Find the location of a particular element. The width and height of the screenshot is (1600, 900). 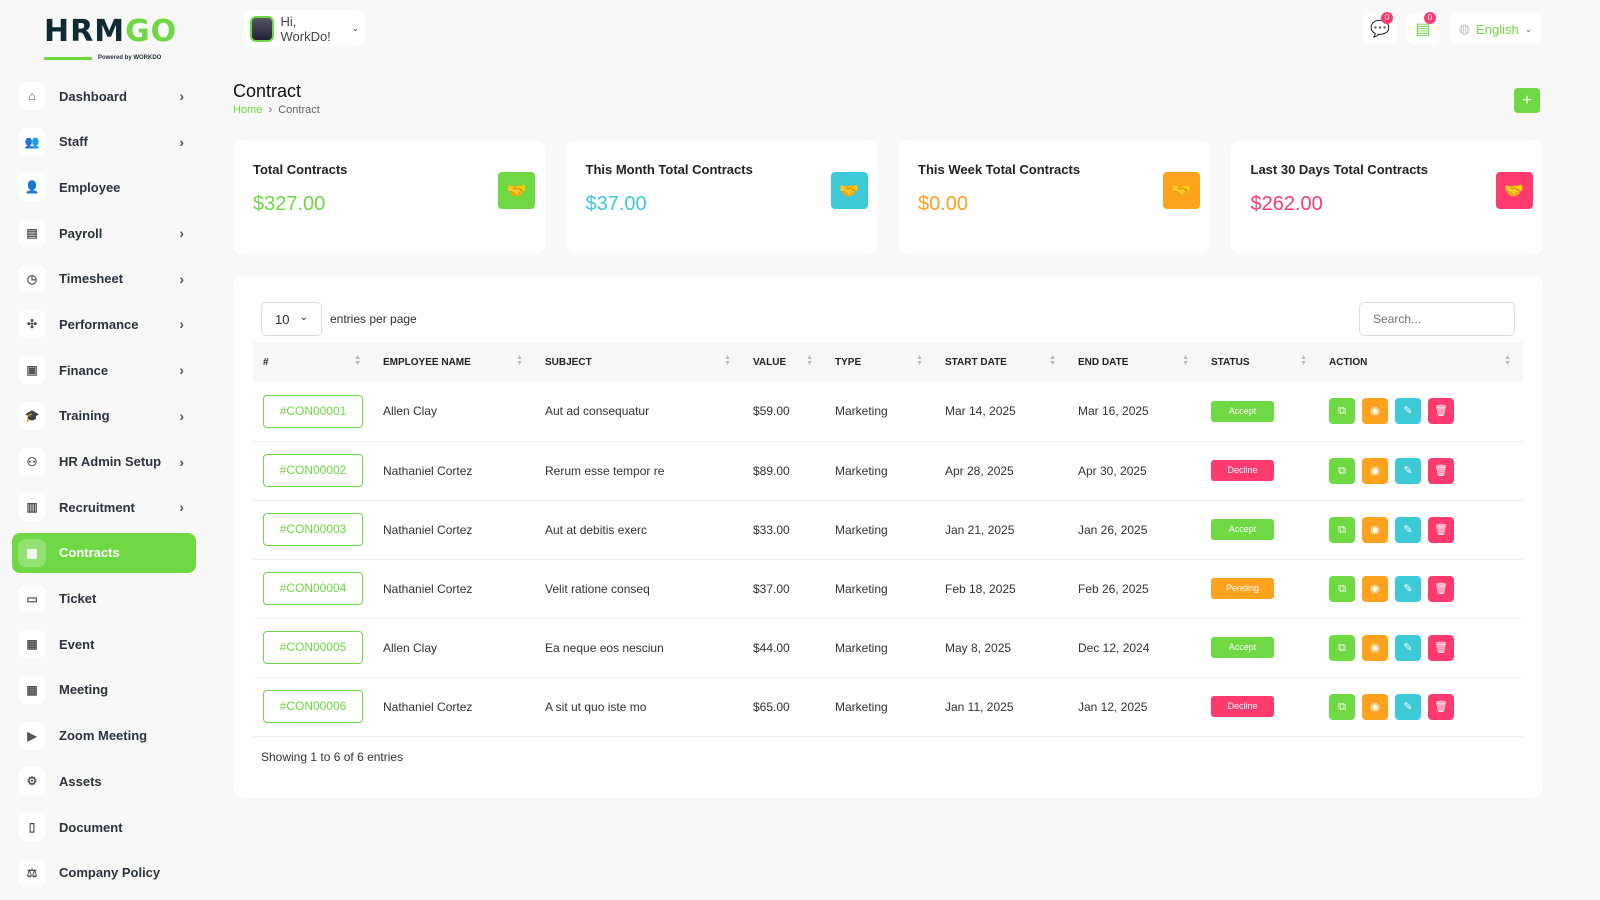

column-header: VALUE ▲ ▼ is located at coordinates (784, 362).